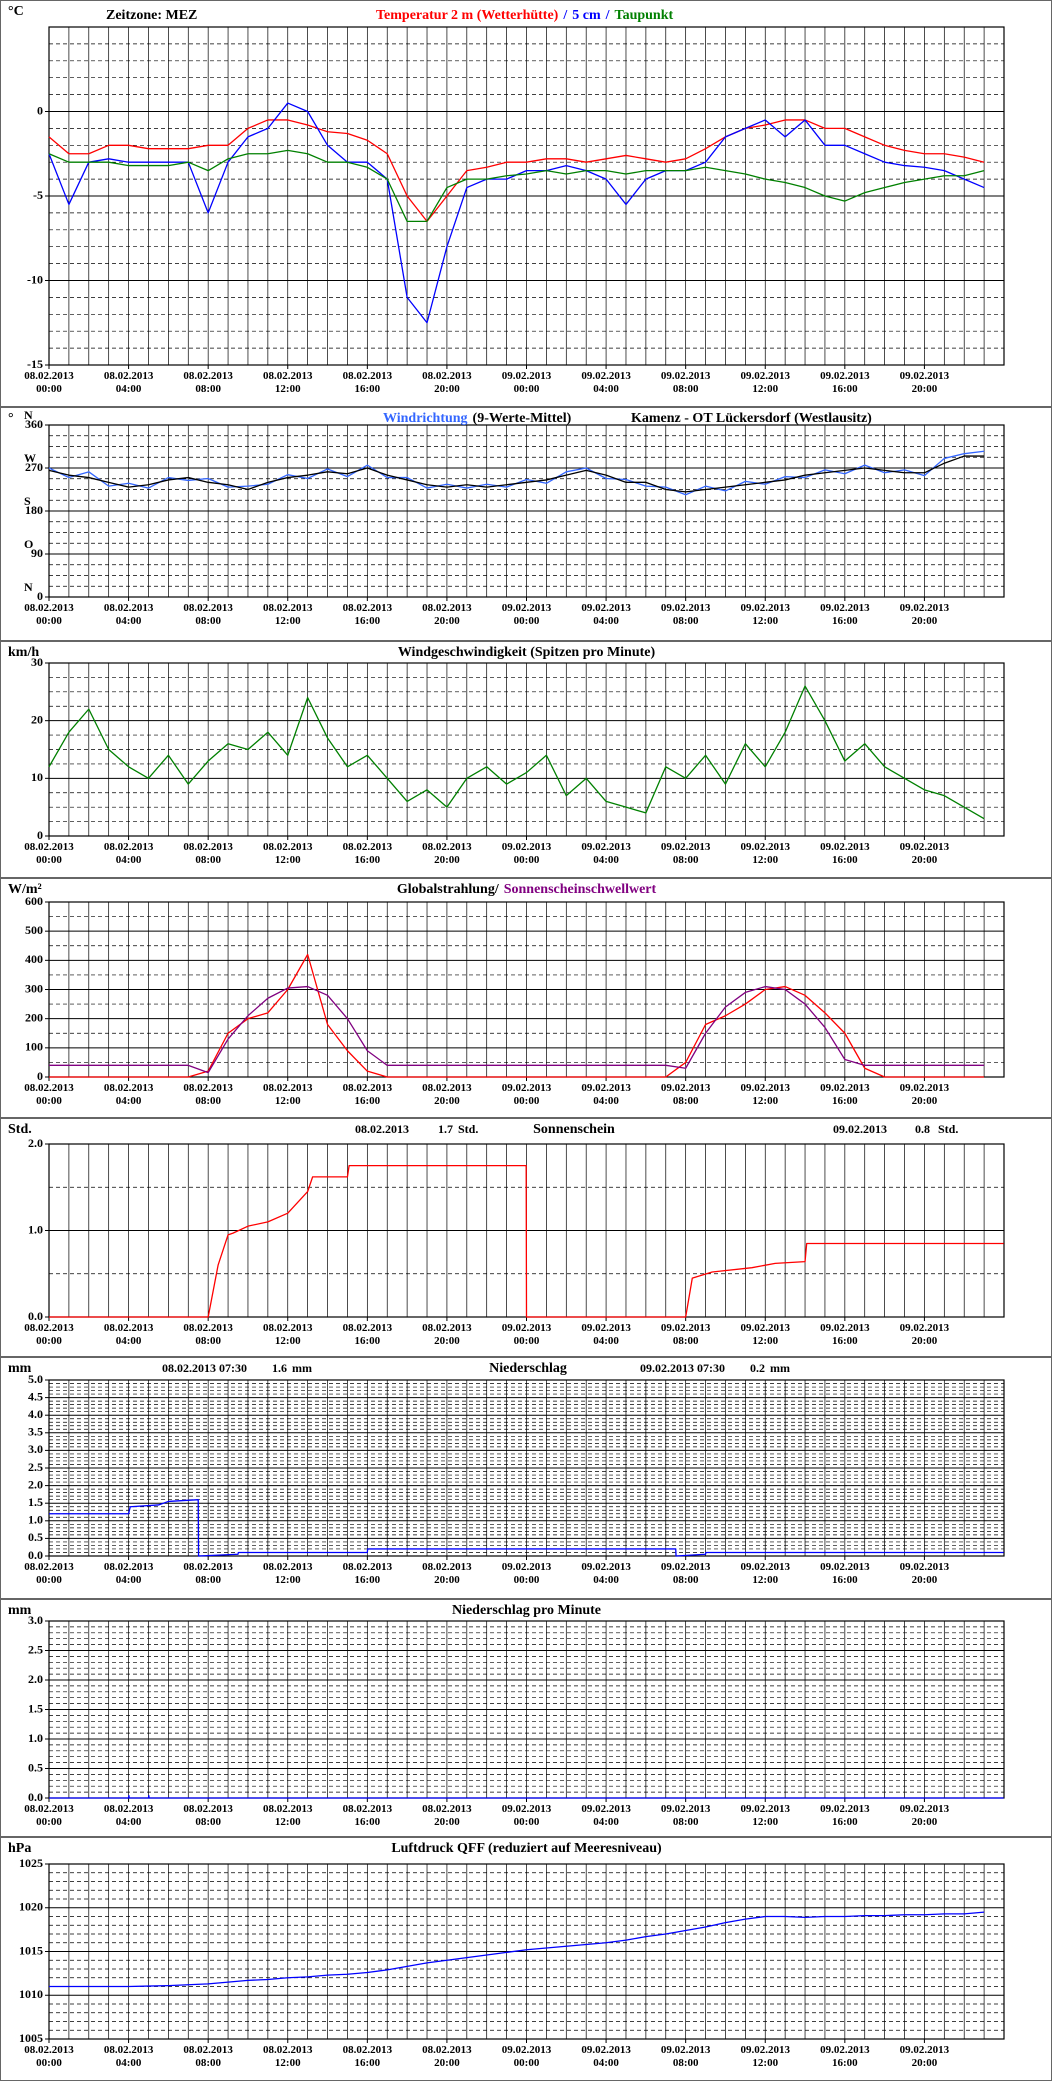 The image size is (1052, 2081). I want to click on day-total: 1.7, so click(445, 1129).